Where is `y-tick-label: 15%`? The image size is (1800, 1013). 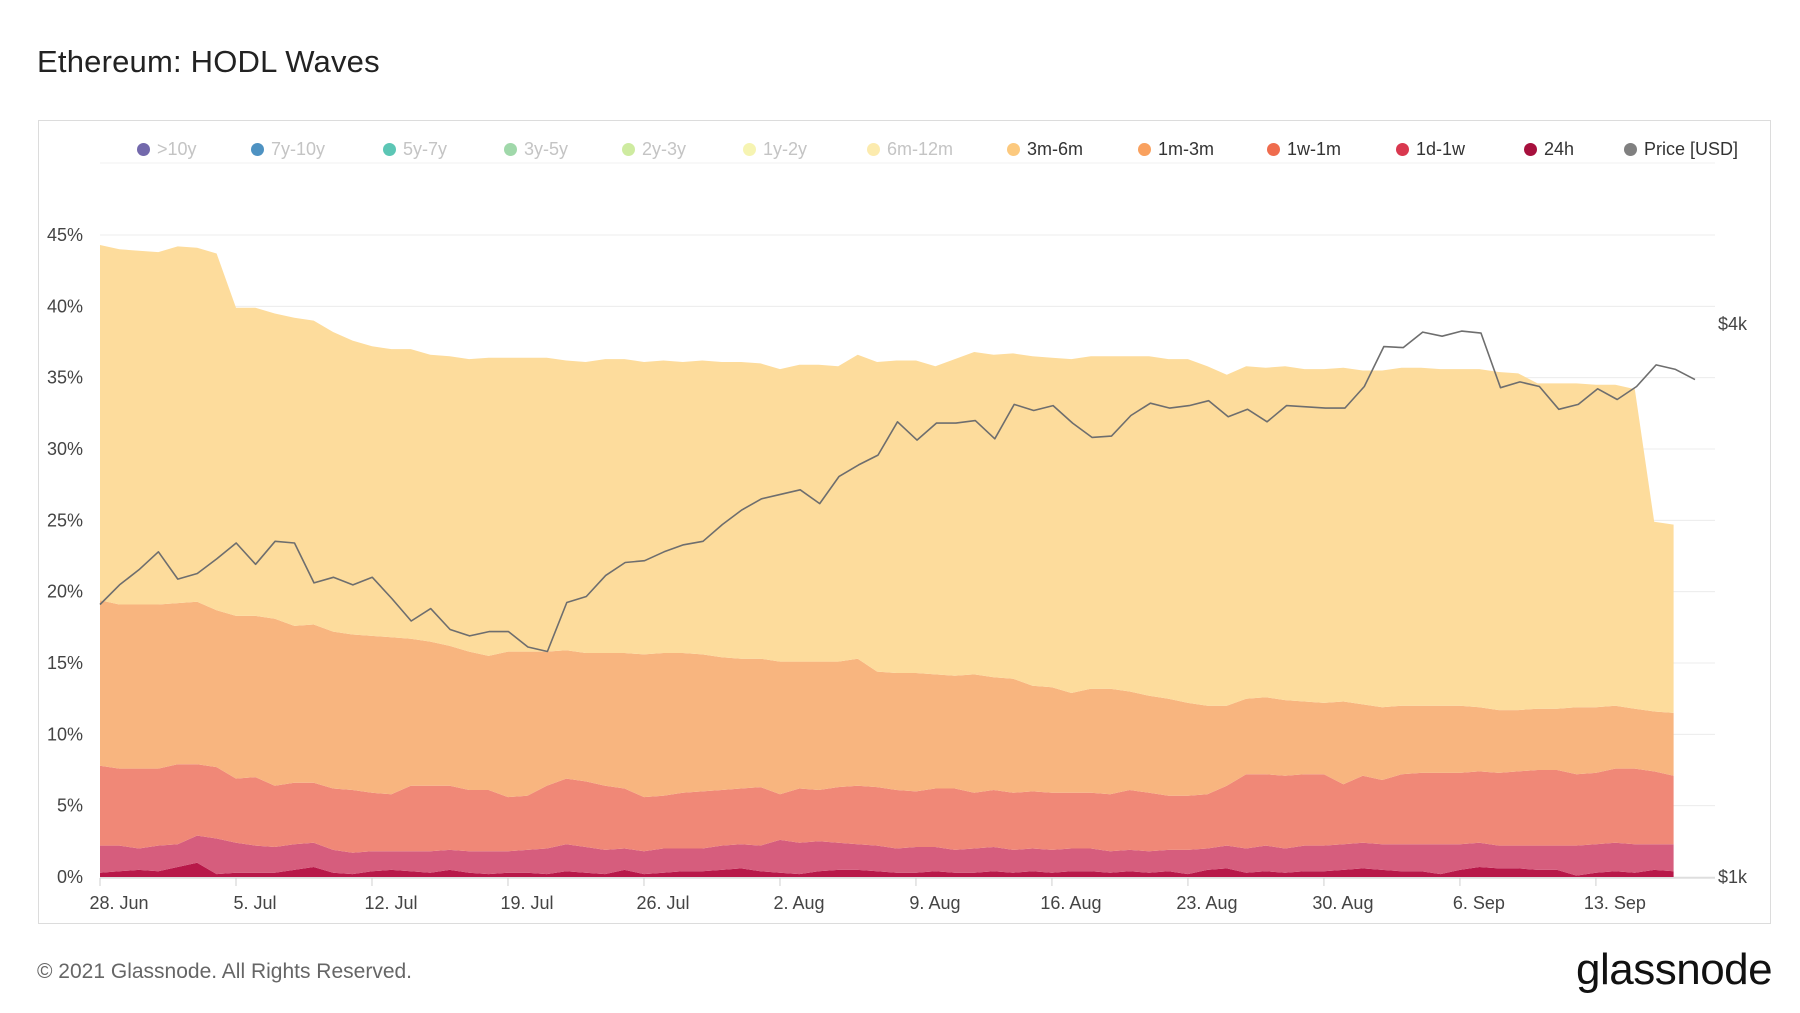
y-tick-label: 15% is located at coordinates (65, 663).